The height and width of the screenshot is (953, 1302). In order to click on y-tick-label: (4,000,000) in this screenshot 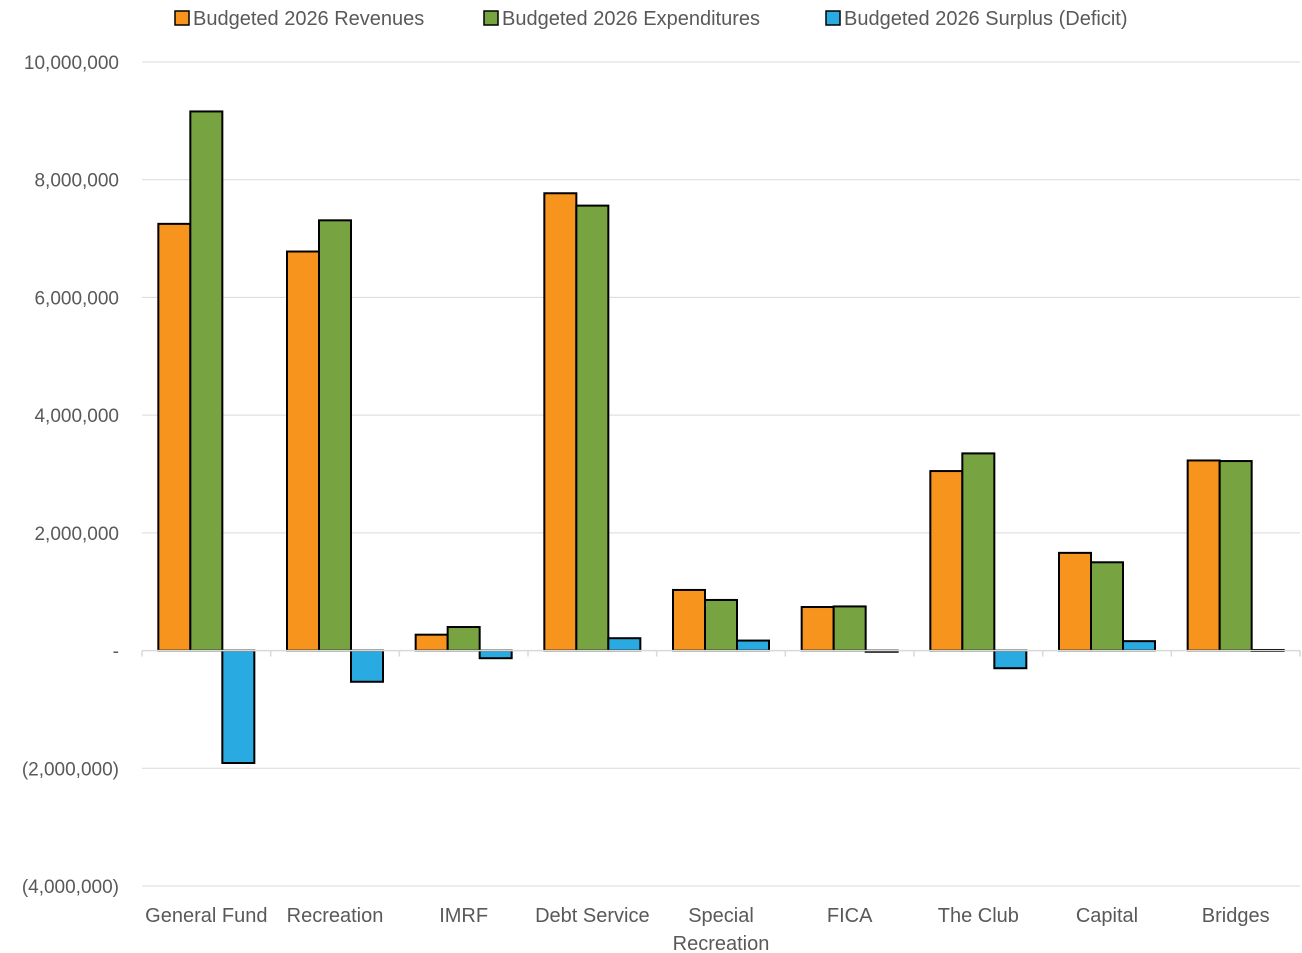, I will do `click(70, 887)`.